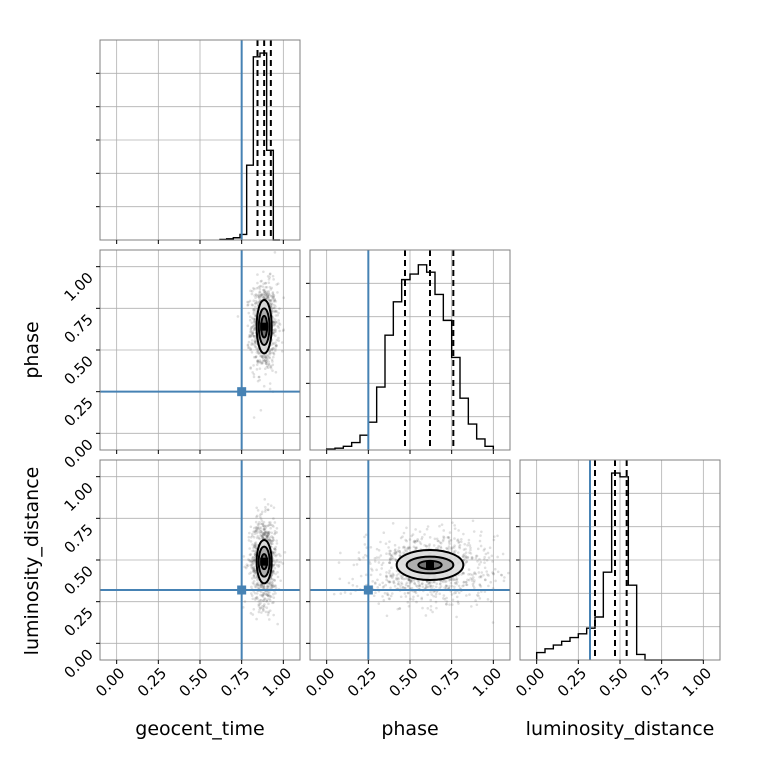 Image resolution: width=760 pixels, height=760 pixels. I want to click on ylabel-phase: phase, so click(32, 349).